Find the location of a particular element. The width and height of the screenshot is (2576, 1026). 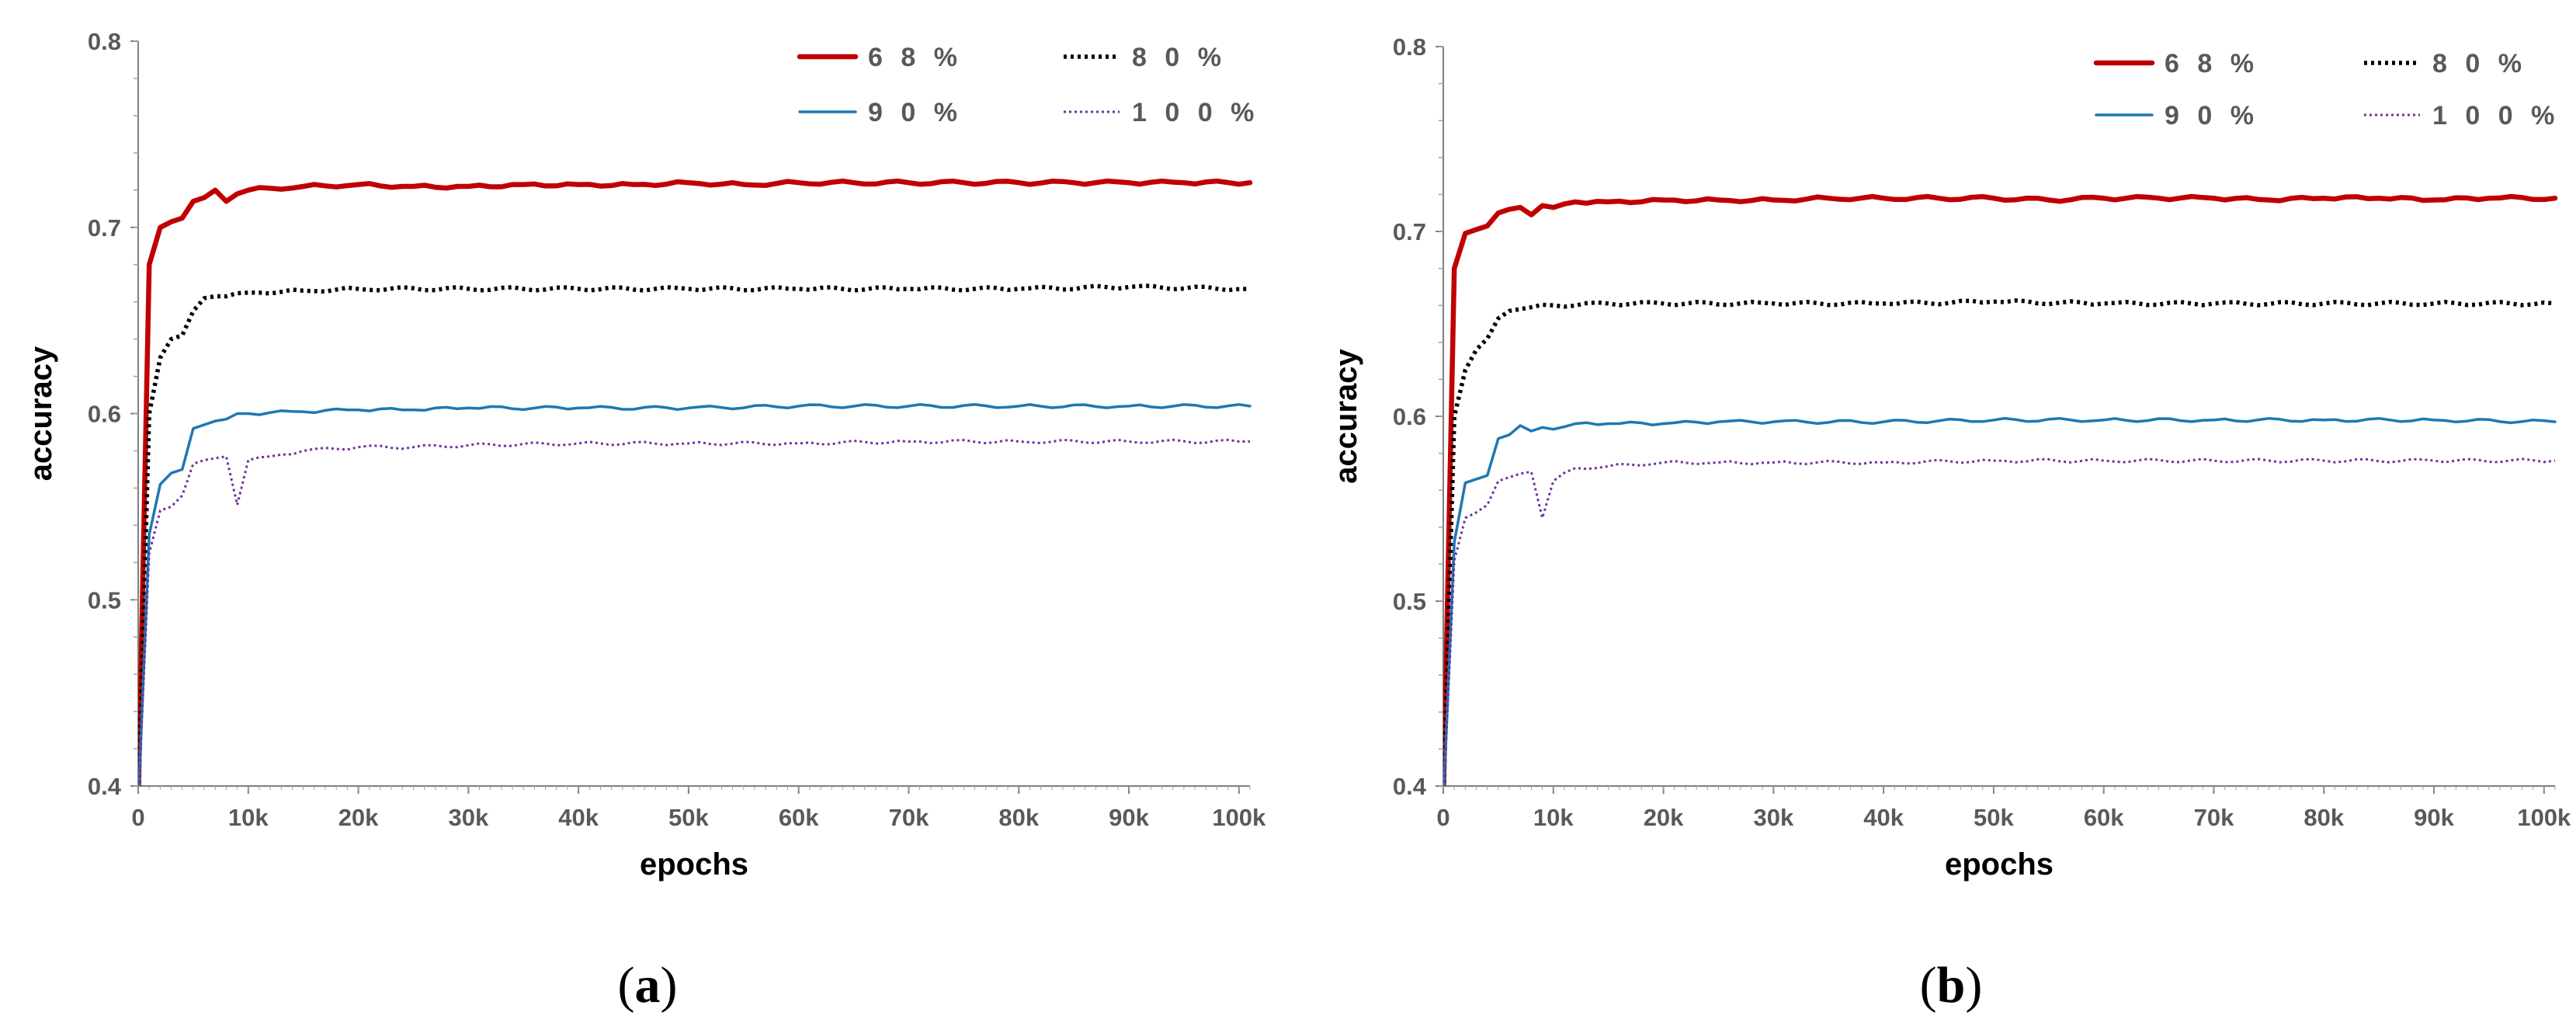

panel-caption-letter: a is located at coordinates (648, 986).